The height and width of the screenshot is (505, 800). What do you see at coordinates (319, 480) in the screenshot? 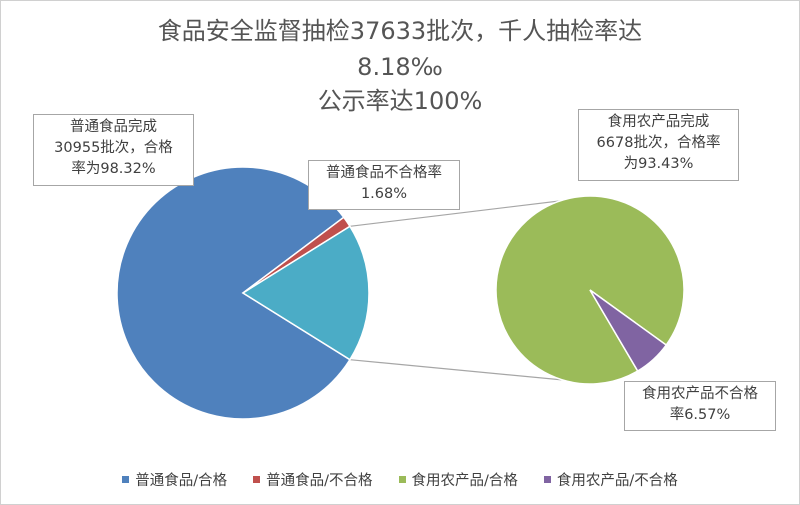
I see `legend-label-general-fail: 普通食品/不合格` at bounding box center [319, 480].